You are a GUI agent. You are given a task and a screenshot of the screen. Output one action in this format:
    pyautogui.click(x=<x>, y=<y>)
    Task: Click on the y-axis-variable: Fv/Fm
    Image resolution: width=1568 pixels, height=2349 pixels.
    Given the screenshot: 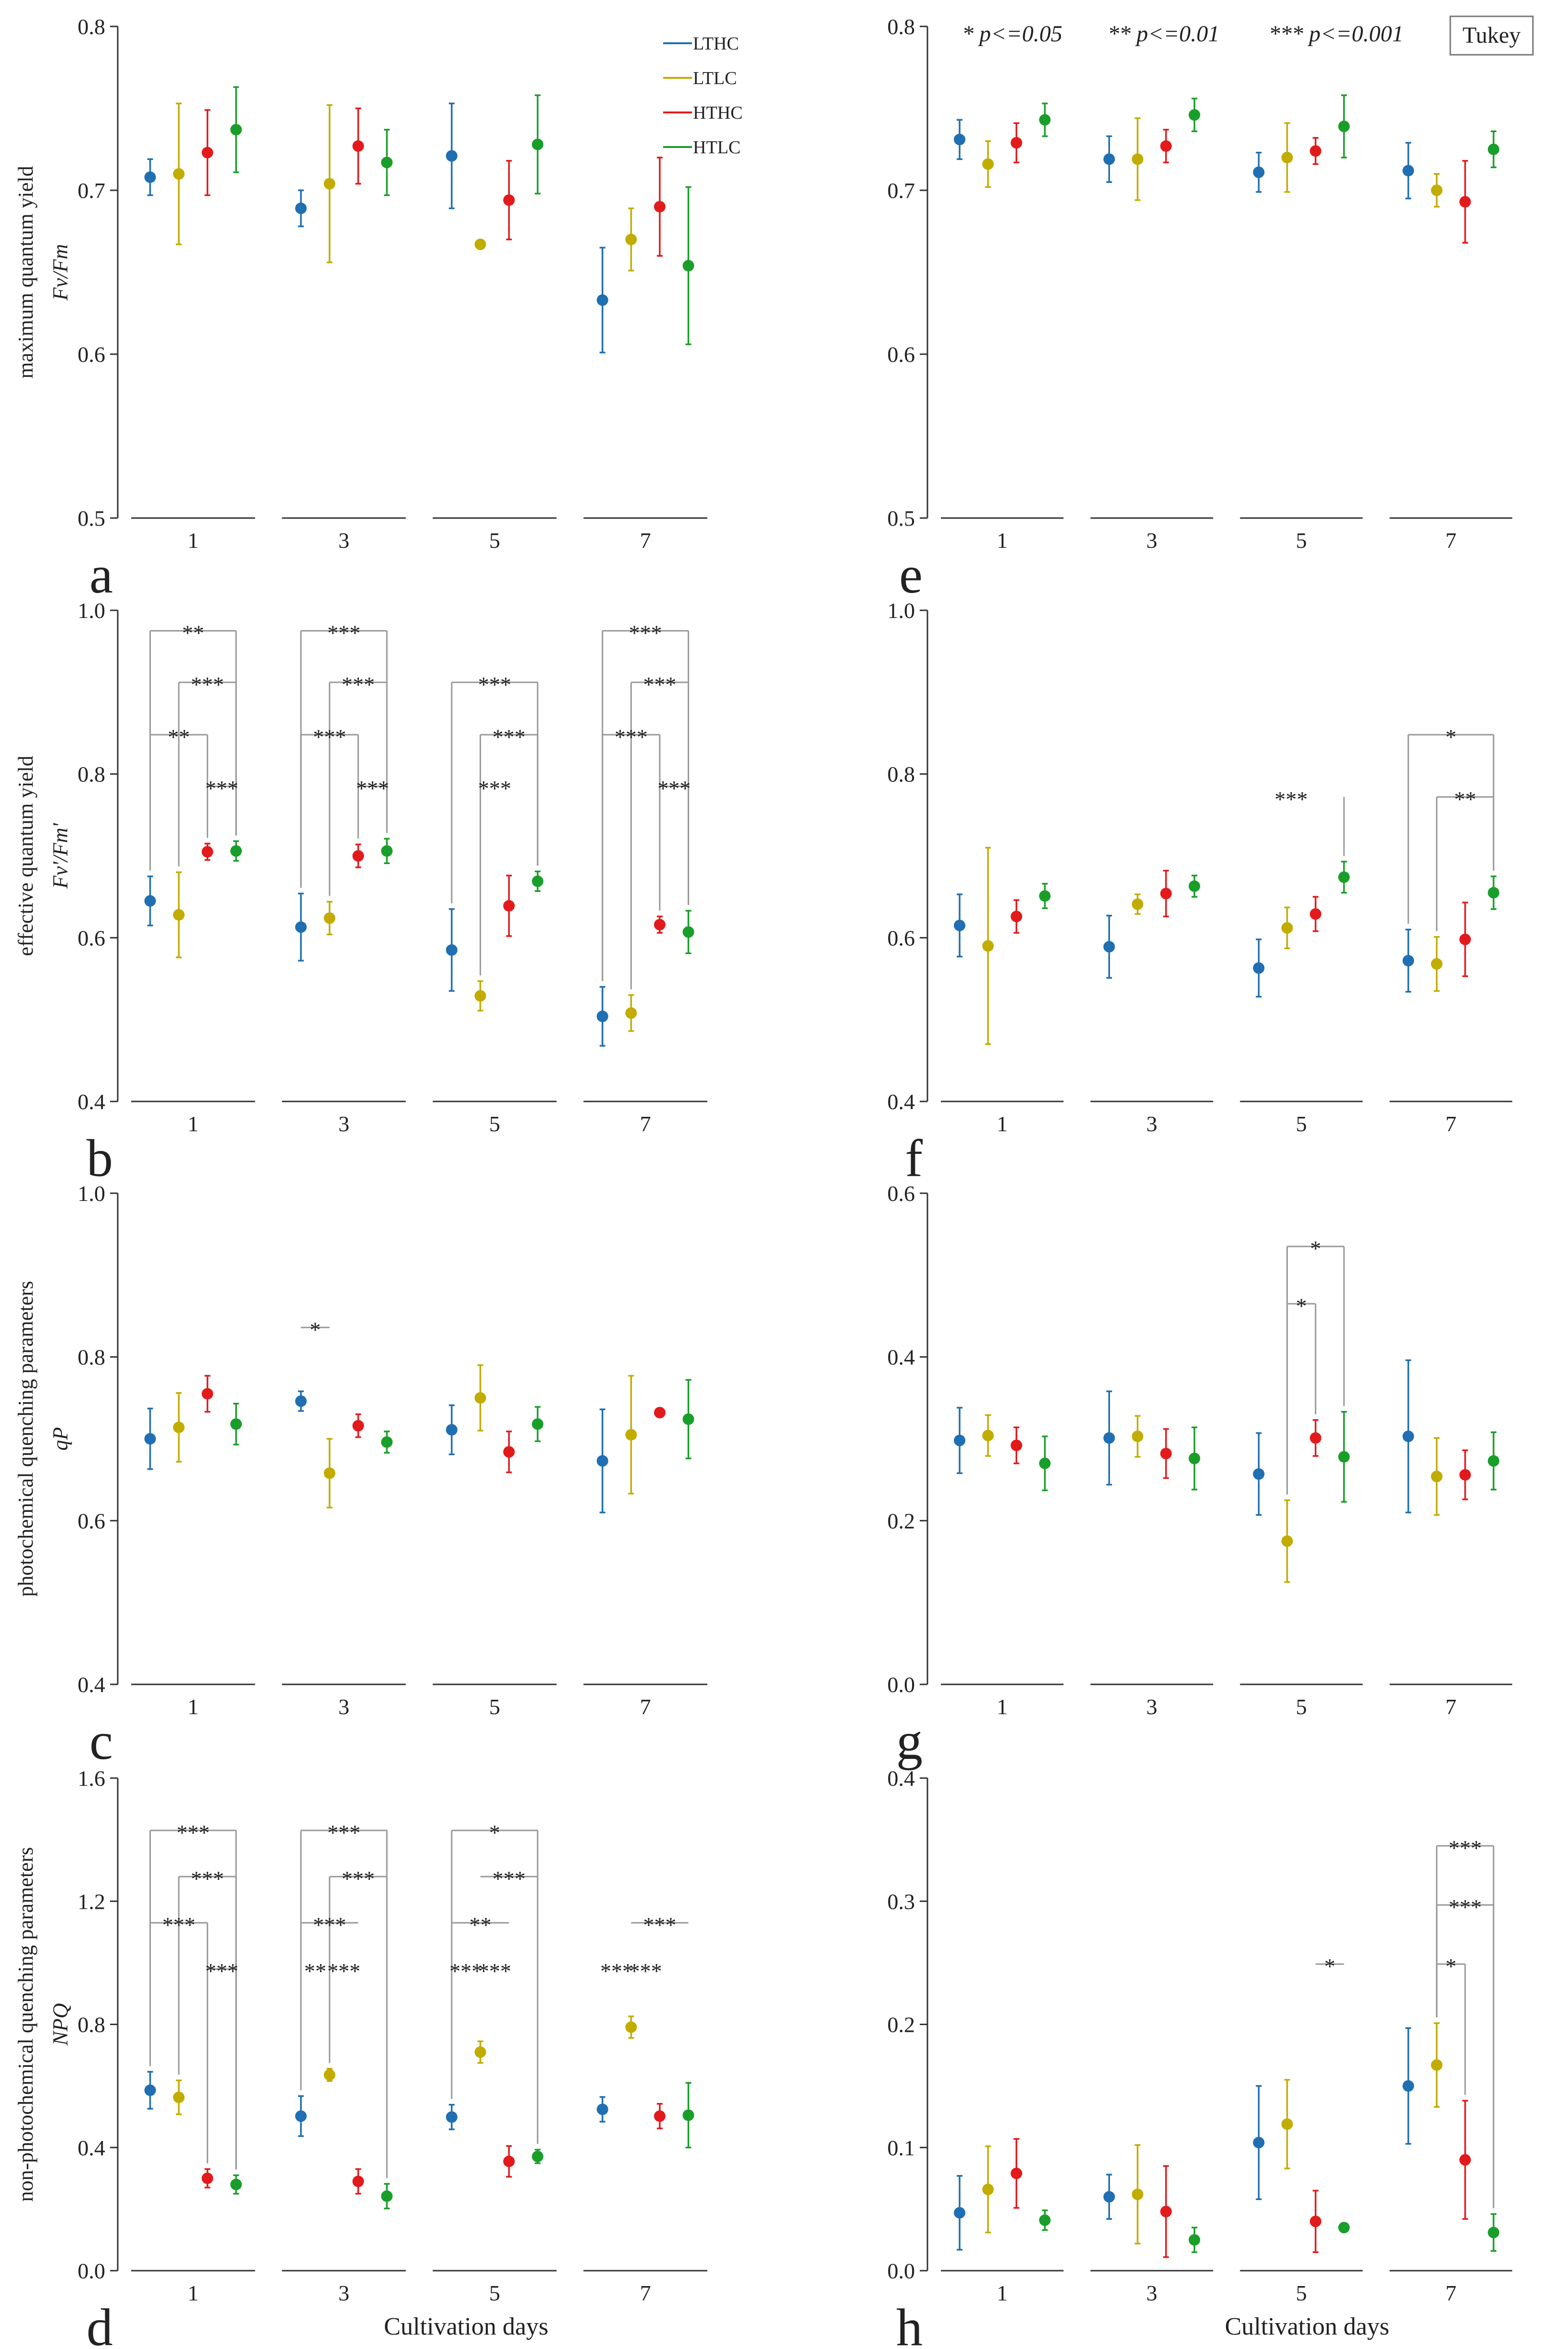 What is the action you would take?
    pyautogui.click(x=60, y=272)
    